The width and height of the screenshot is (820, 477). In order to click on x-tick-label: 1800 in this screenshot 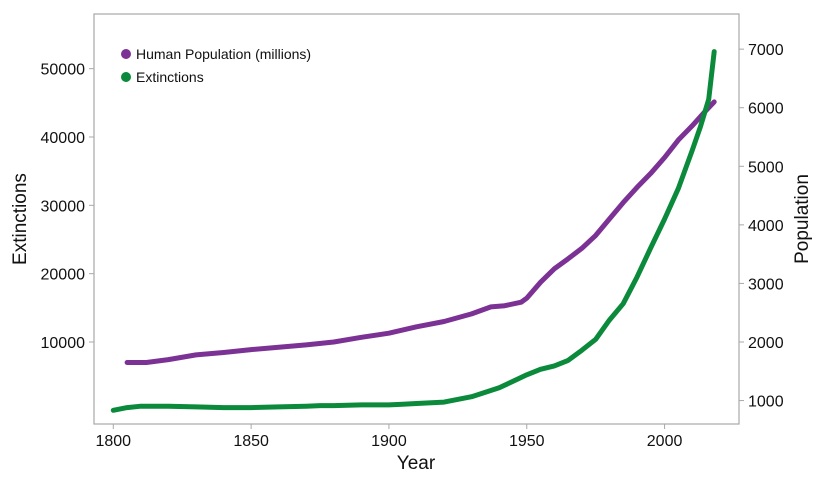, I will do `click(113, 441)`.